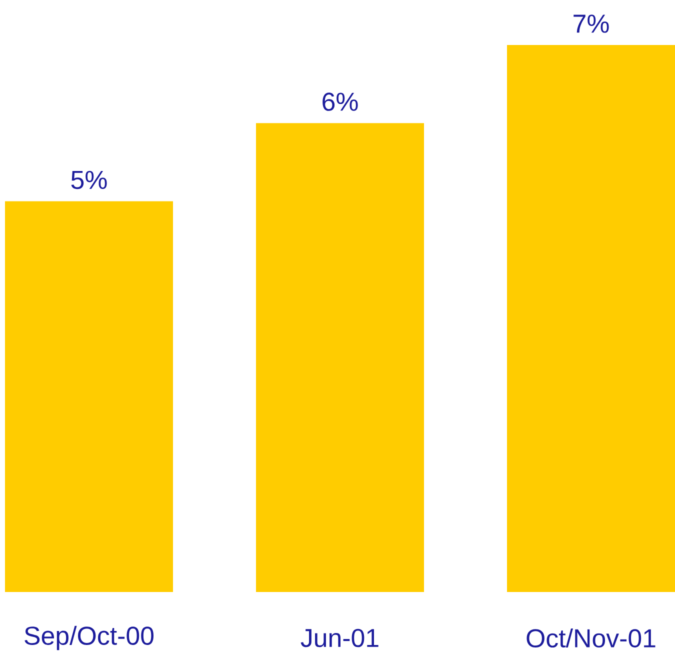  What do you see at coordinates (340, 101) in the screenshot?
I see `data-label: 6%` at bounding box center [340, 101].